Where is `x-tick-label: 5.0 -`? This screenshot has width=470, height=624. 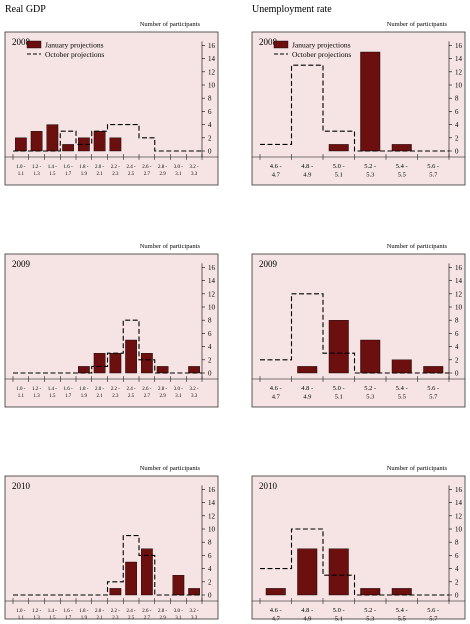
x-tick-label: 5.0 - is located at coordinates (339, 166).